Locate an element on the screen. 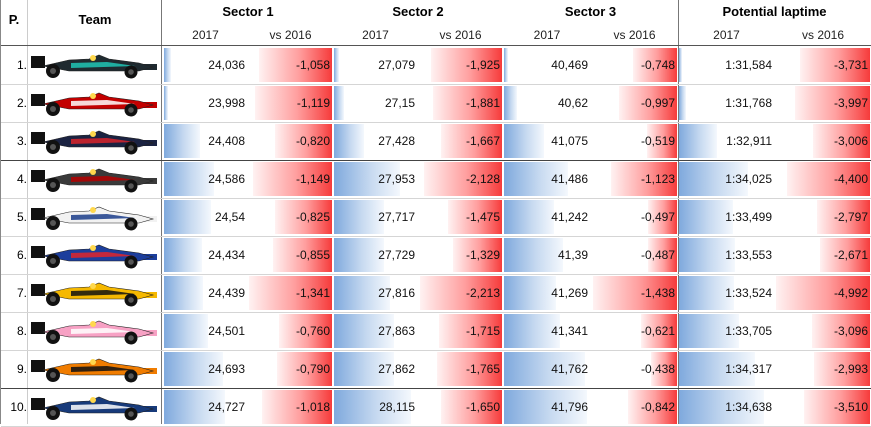 Image resolution: width=871 pixels, height=427 pixels. s2d-value: -1,667 is located at coordinates (482, 141).